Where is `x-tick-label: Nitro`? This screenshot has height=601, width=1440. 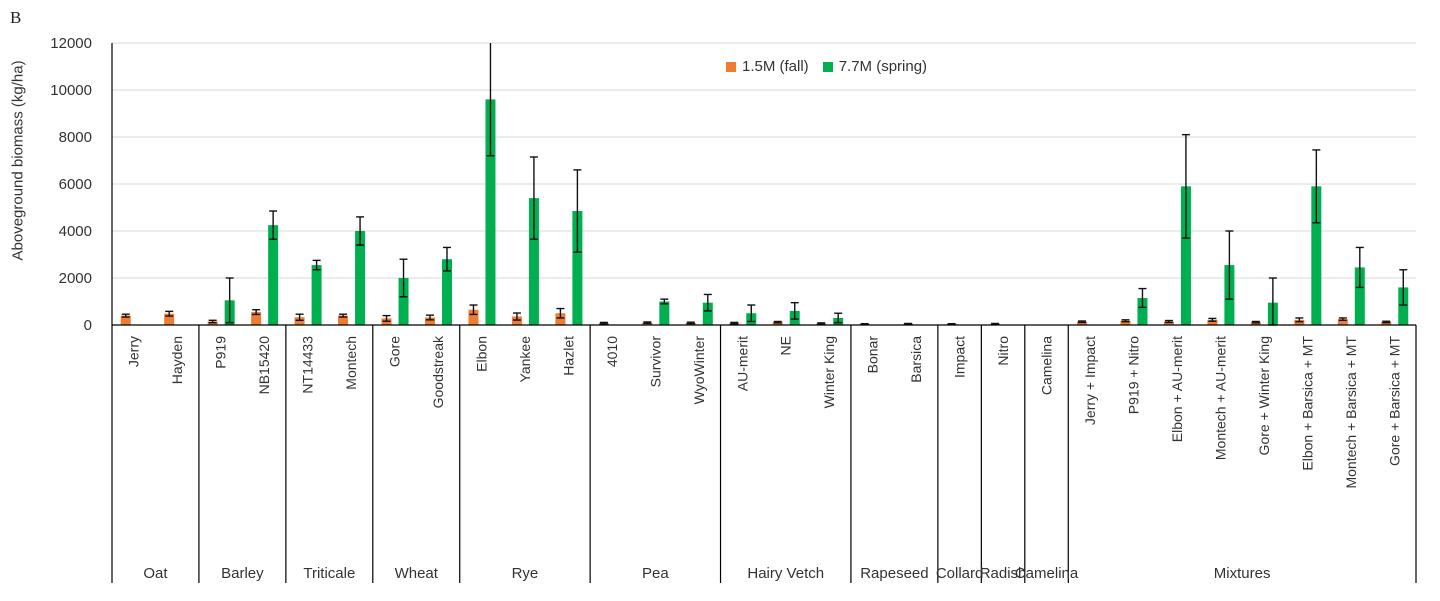 x-tick-label: Nitro is located at coordinates (1003, 351).